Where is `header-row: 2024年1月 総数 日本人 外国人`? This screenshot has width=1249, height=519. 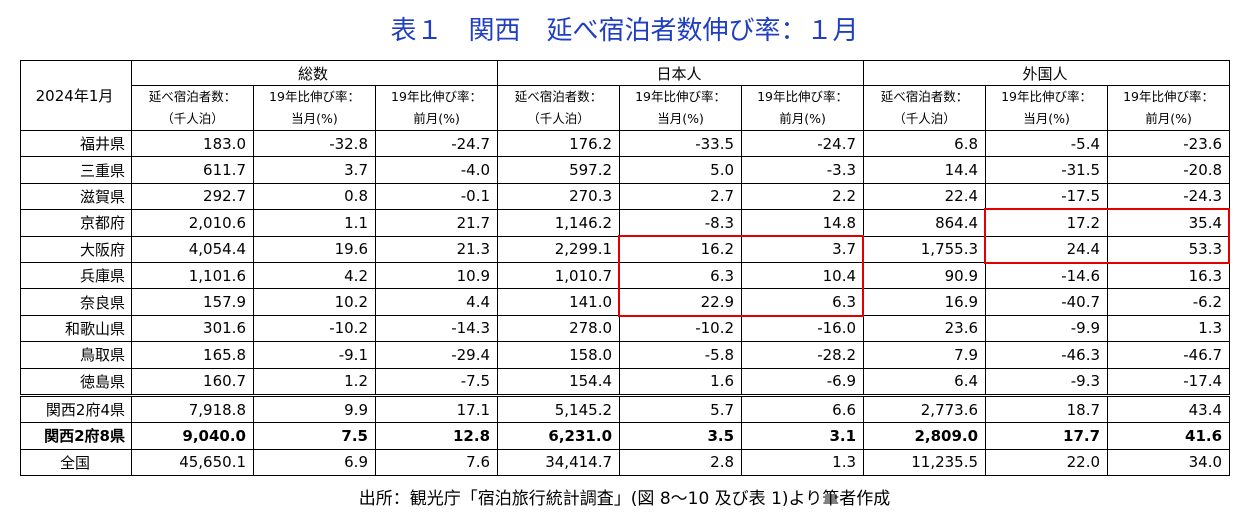
header-row: 2024年1月 総数 日本人 外国人 is located at coordinates (625, 95).